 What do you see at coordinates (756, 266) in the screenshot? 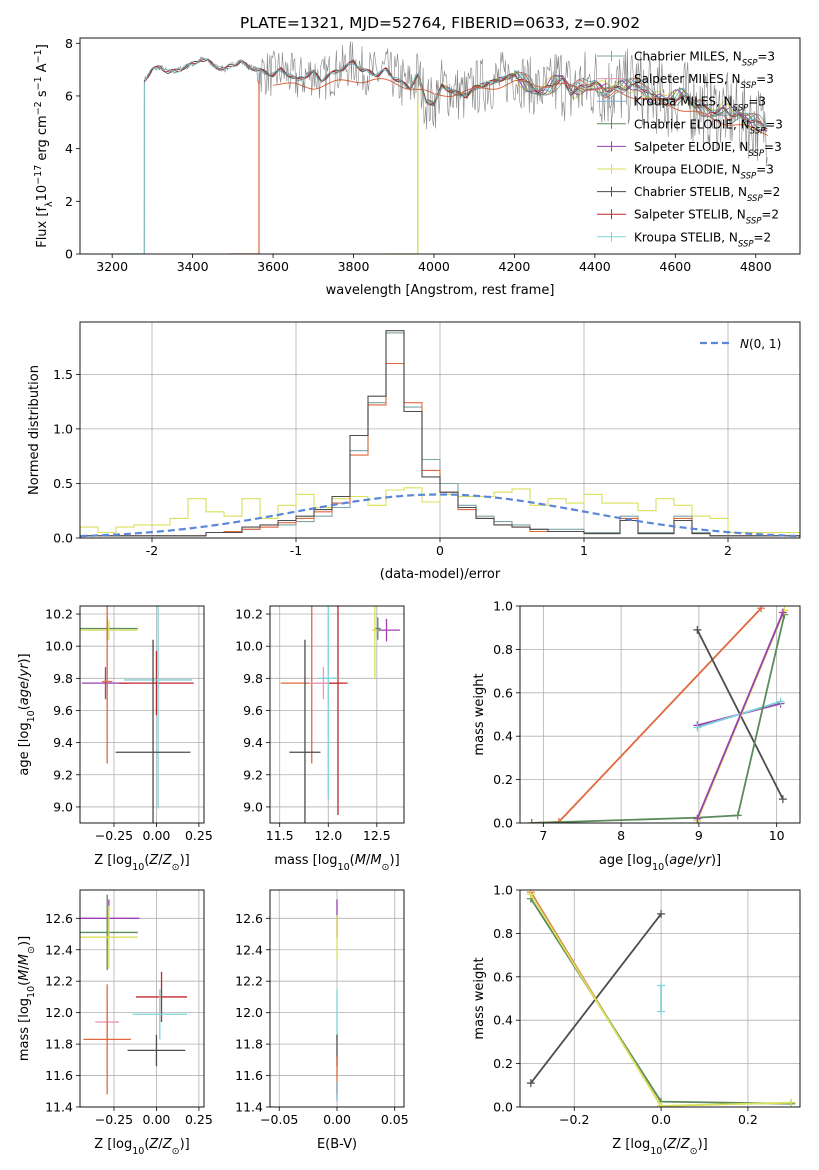
I see `x-tick-label: 4800` at bounding box center [756, 266].